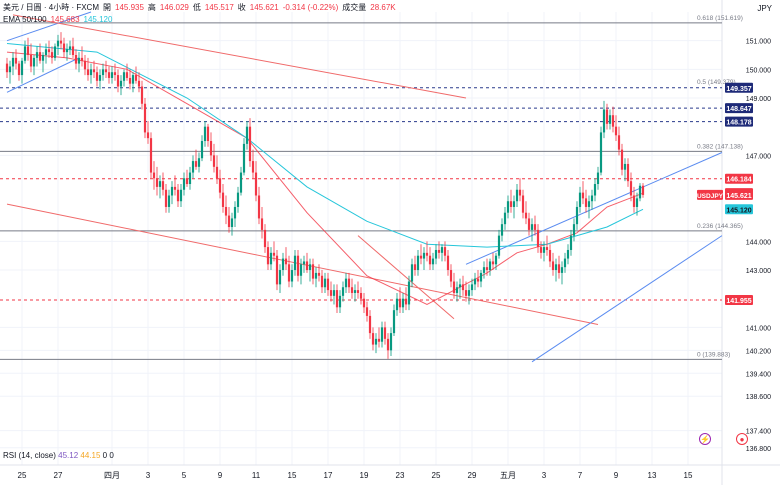  Describe the element at coordinates (764, 8) in the screenshot. I see `currency-label: JPY` at that location.